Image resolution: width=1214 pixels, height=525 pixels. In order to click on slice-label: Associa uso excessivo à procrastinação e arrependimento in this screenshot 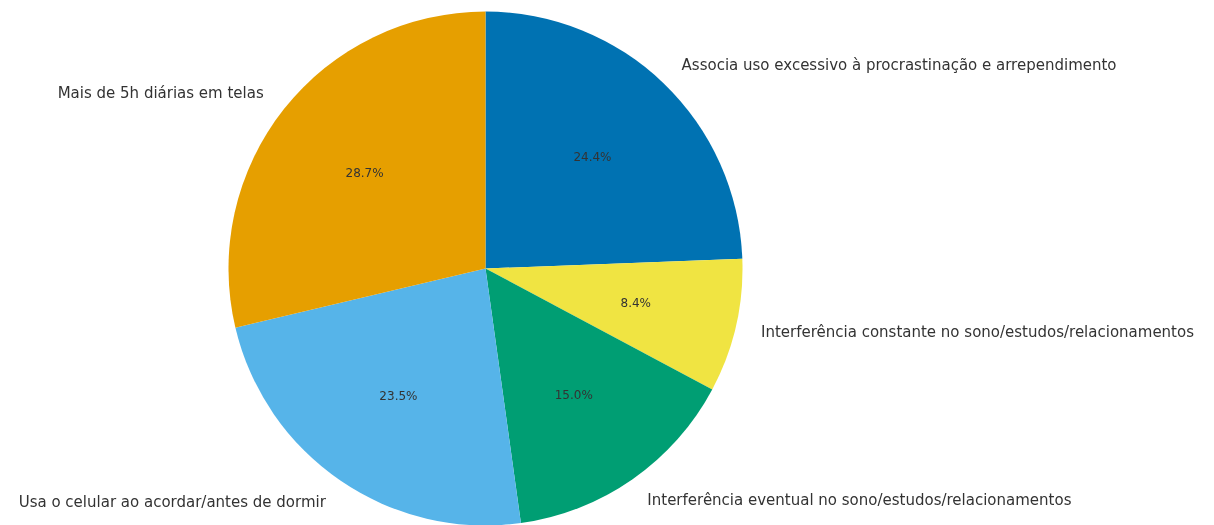, I will do `click(899, 64)`.